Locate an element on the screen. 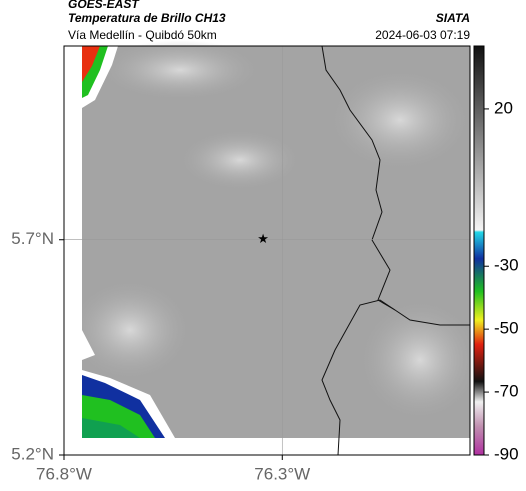 This screenshot has width=526, height=491. y-tick-label: 5.7°N is located at coordinates (32, 238).